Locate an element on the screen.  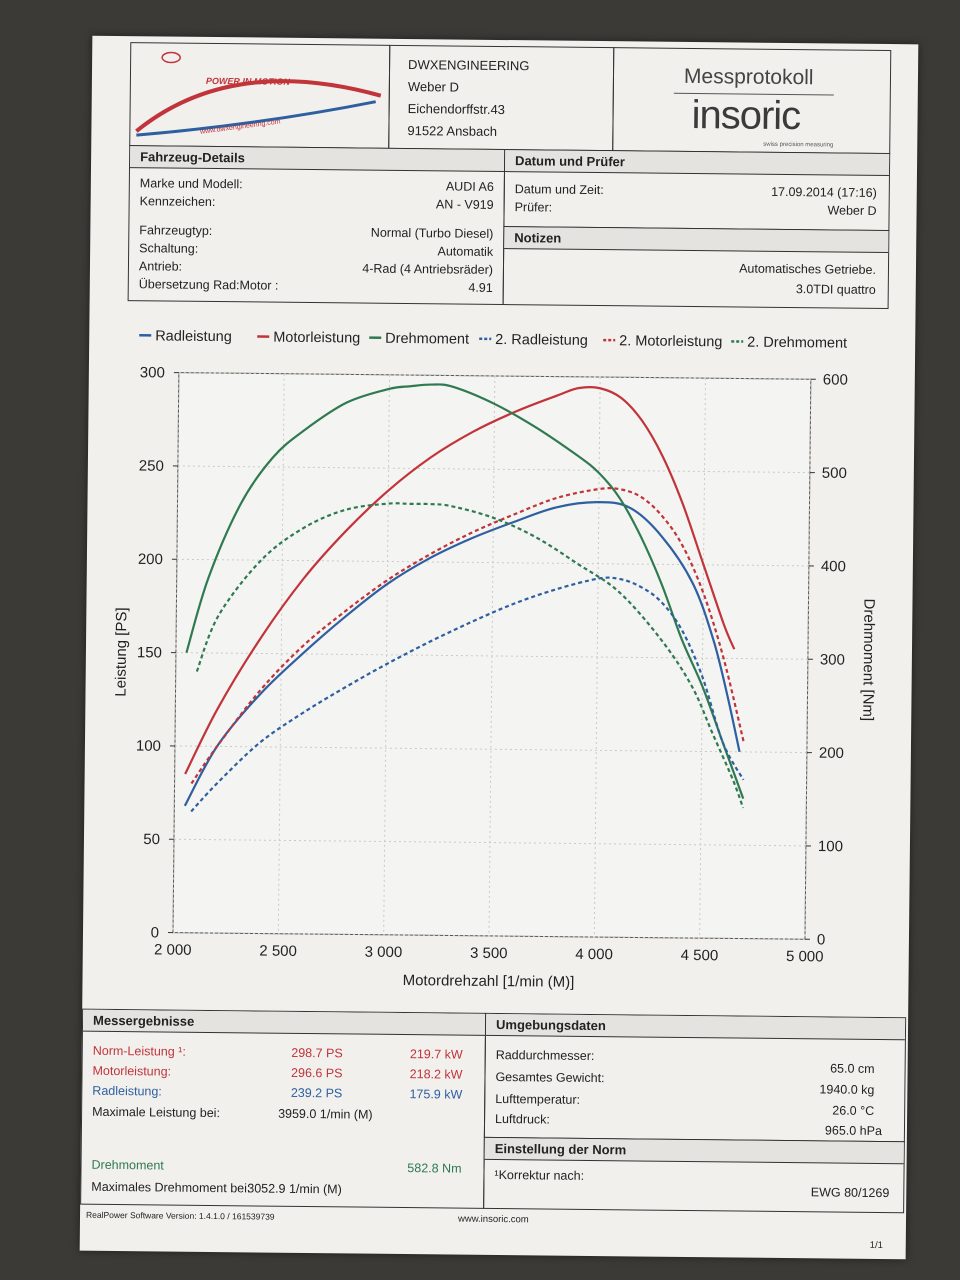
x-tick-label: 4 500 is located at coordinates (700, 955).